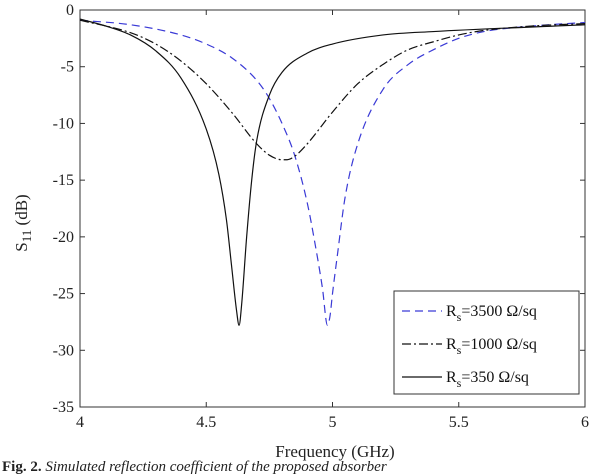 The height and width of the screenshot is (474, 595). What do you see at coordinates (26, 236) in the screenshot?
I see `y-axis-label-sub: 11` at bounding box center [26, 236].